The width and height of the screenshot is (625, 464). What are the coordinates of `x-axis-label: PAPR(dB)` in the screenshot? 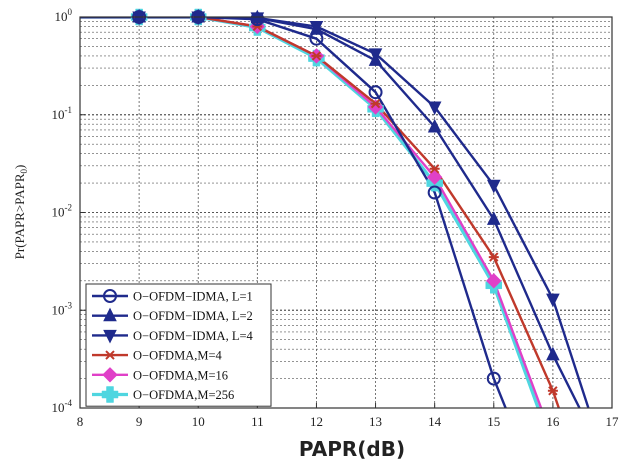 It's located at (352, 449).